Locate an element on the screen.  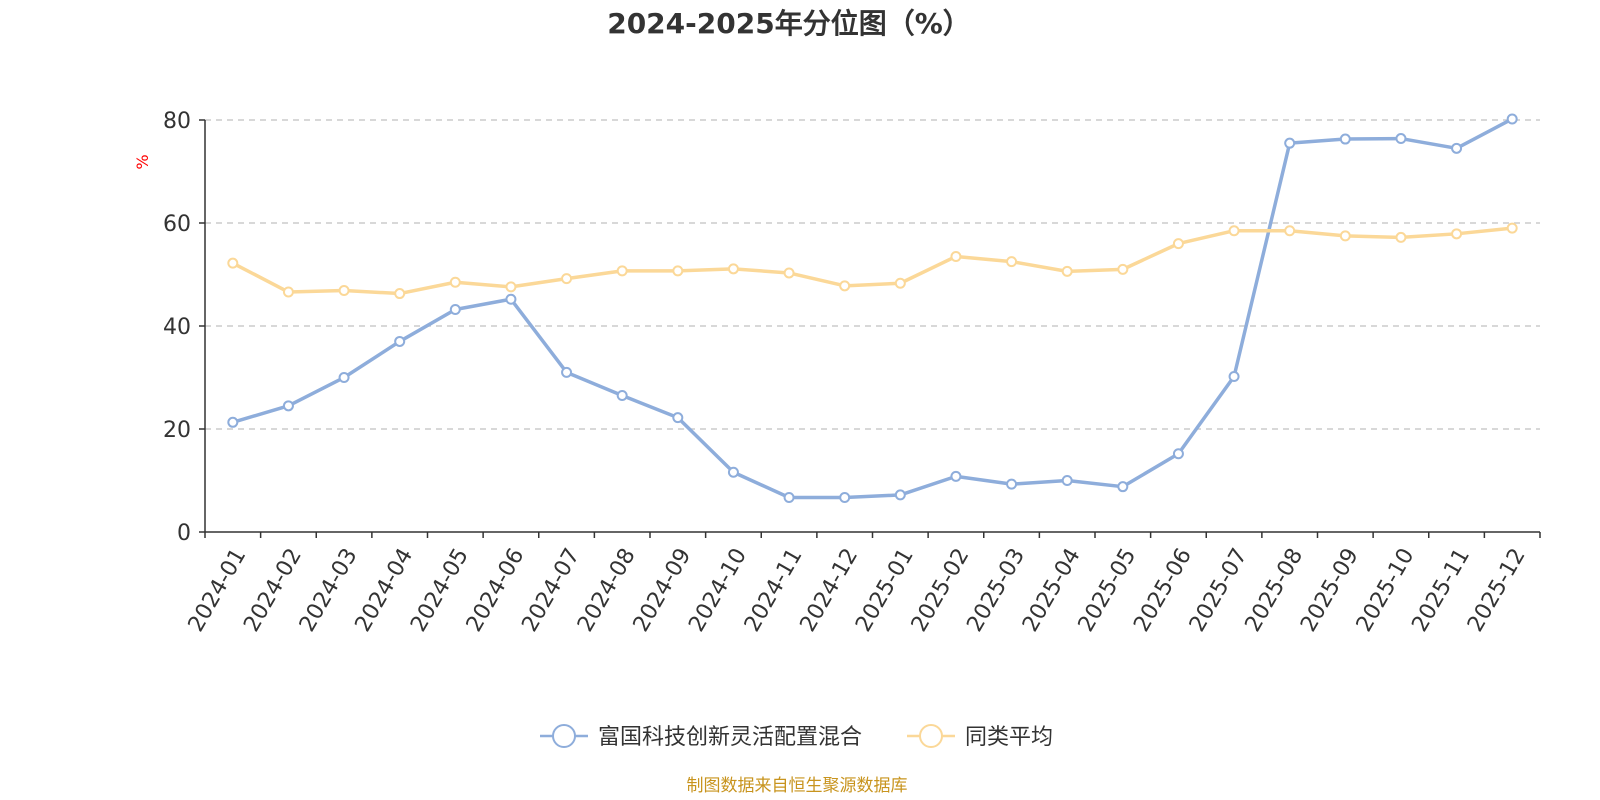
chart-title: 2024-2025年分位图（%） is located at coordinates (789, 23).